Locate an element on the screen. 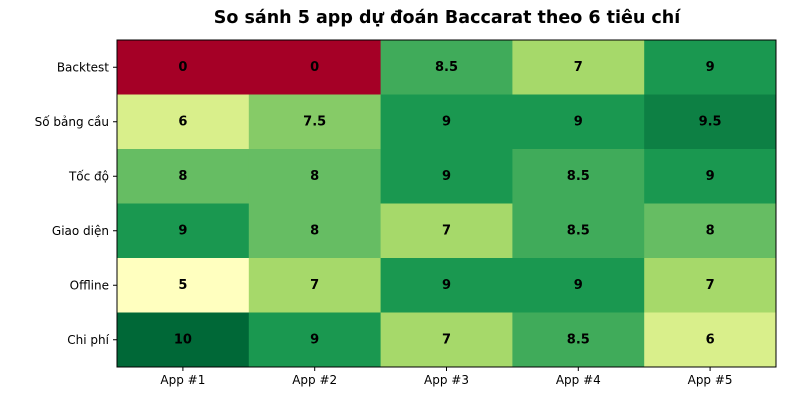 The width and height of the screenshot is (800, 400). x-tick-label: App #2 is located at coordinates (314, 380).